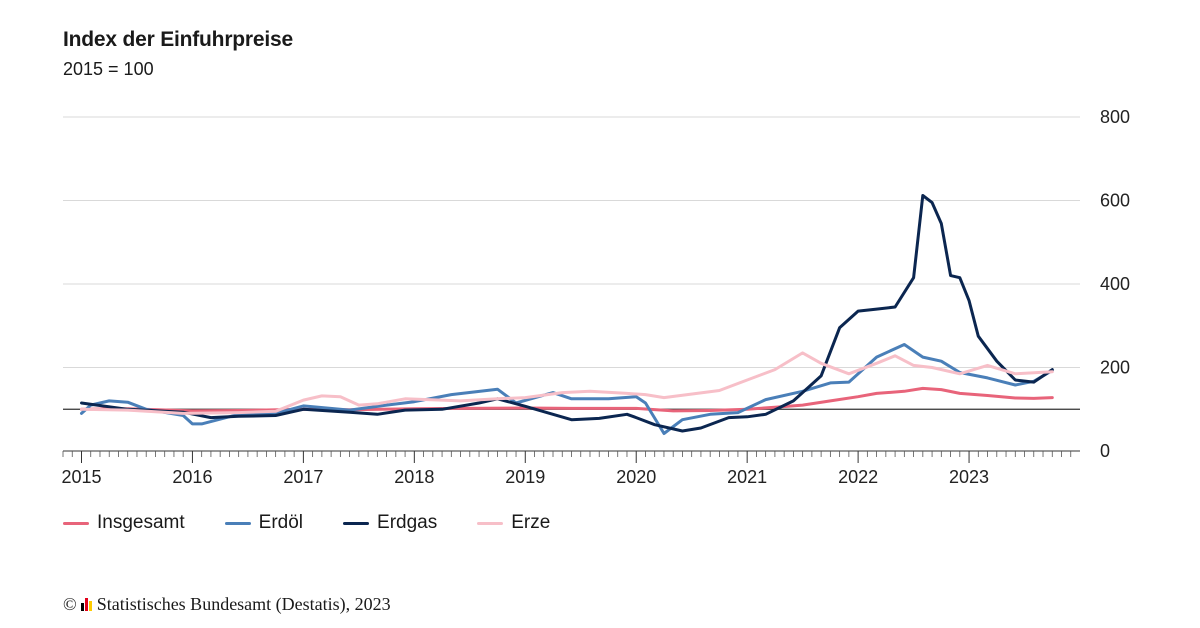 The width and height of the screenshot is (1200, 628). I want to click on destatis-logo, so click(86, 604).